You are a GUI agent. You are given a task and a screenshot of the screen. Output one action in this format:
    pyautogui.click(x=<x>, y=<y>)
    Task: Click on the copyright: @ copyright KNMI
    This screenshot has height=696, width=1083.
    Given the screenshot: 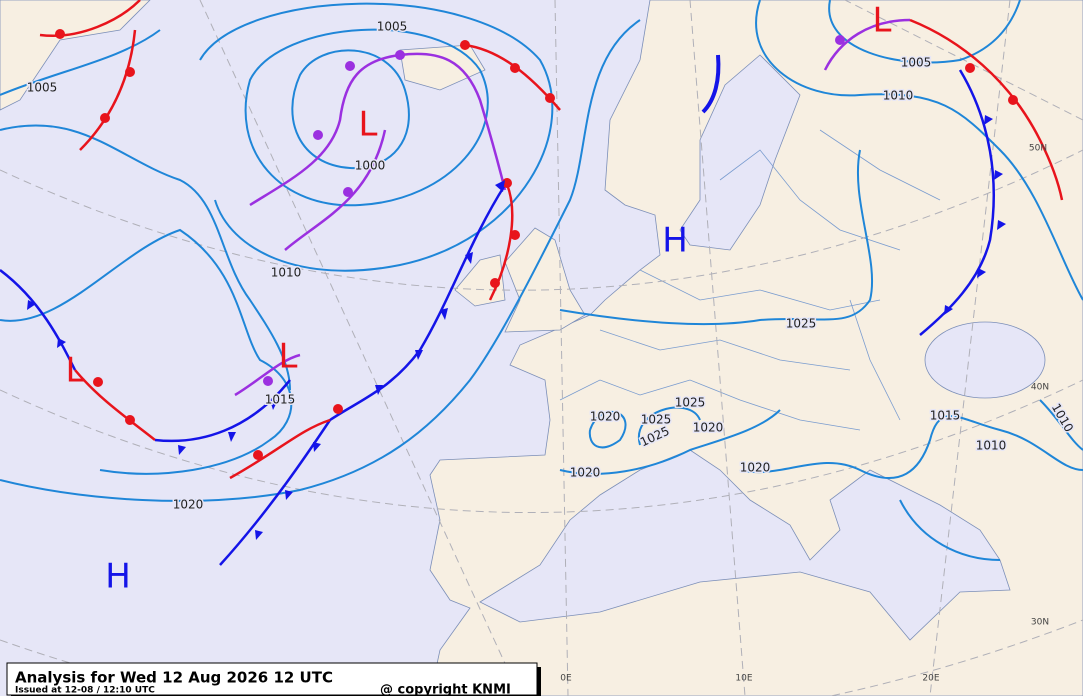 What is the action you would take?
    pyautogui.click(x=445, y=689)
    